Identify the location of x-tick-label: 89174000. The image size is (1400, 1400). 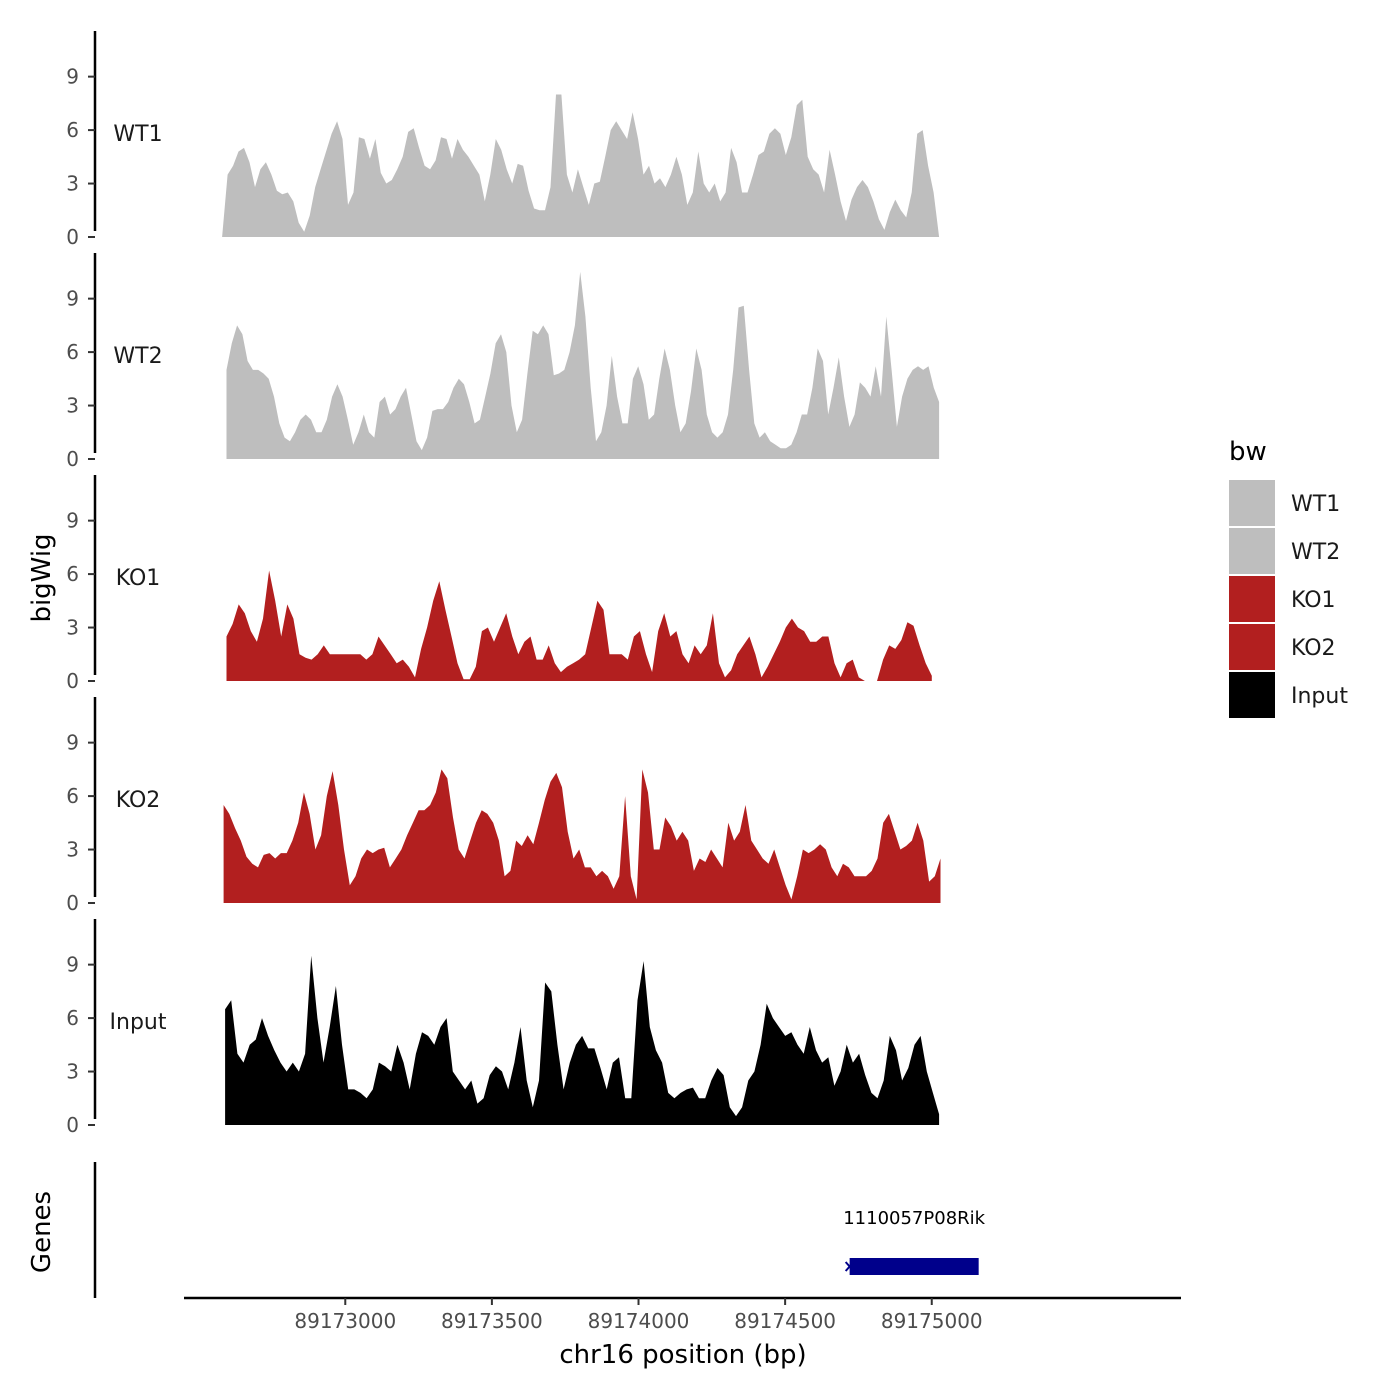
(639, 1321).